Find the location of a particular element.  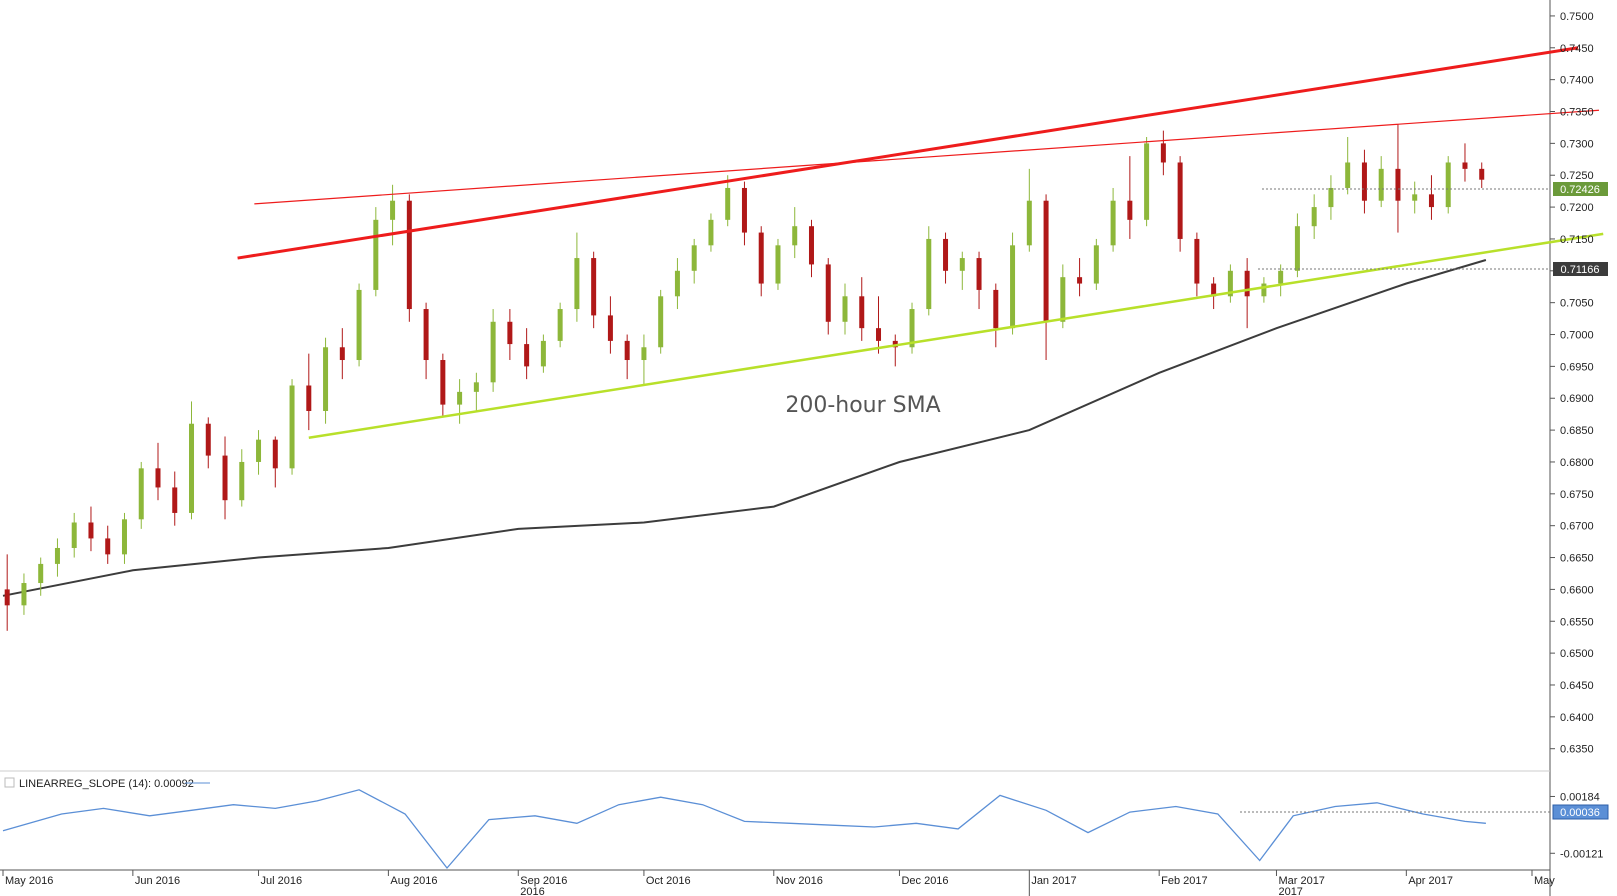

month-label: Jun 2016 is located at coordinates (157, 881).